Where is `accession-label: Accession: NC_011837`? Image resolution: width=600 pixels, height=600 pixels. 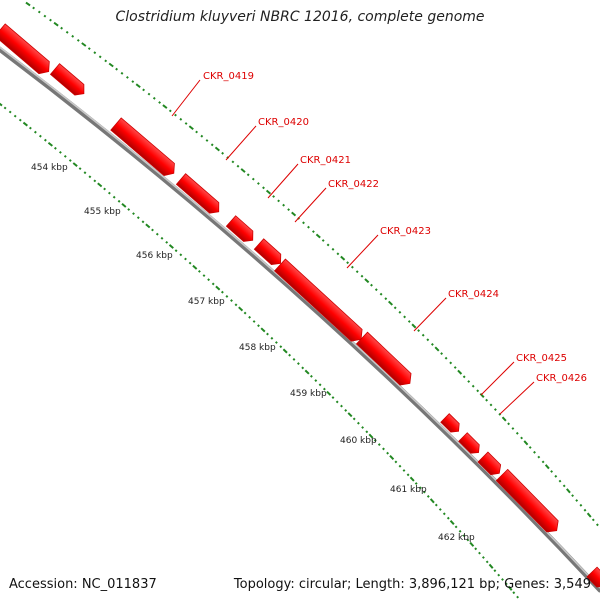 accession-label: Accession: NC_011837 is located at coordinates (83, 584).